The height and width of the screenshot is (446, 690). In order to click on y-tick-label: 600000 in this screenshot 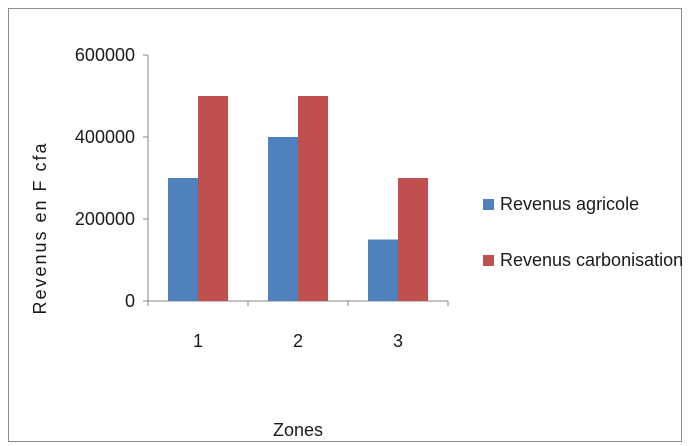, I will do `click(105, 55)`.